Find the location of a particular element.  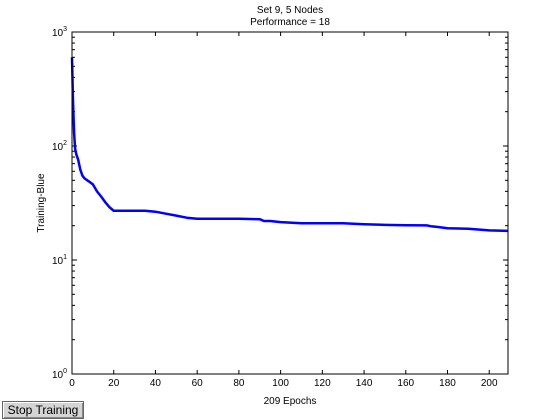

chart-subtitle: Performance = 18 is located at coordinates (290, 22).